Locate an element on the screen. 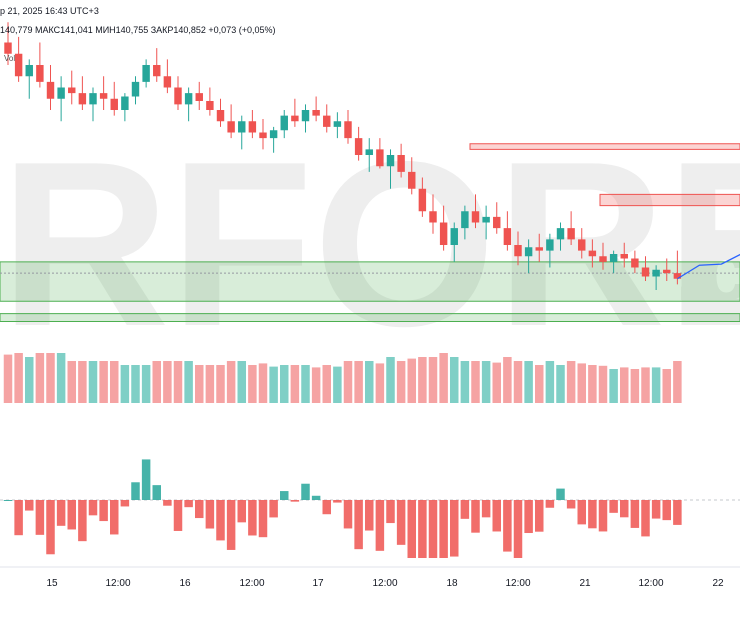  time-tick-label: 21 is located at coordinates (585, 583).